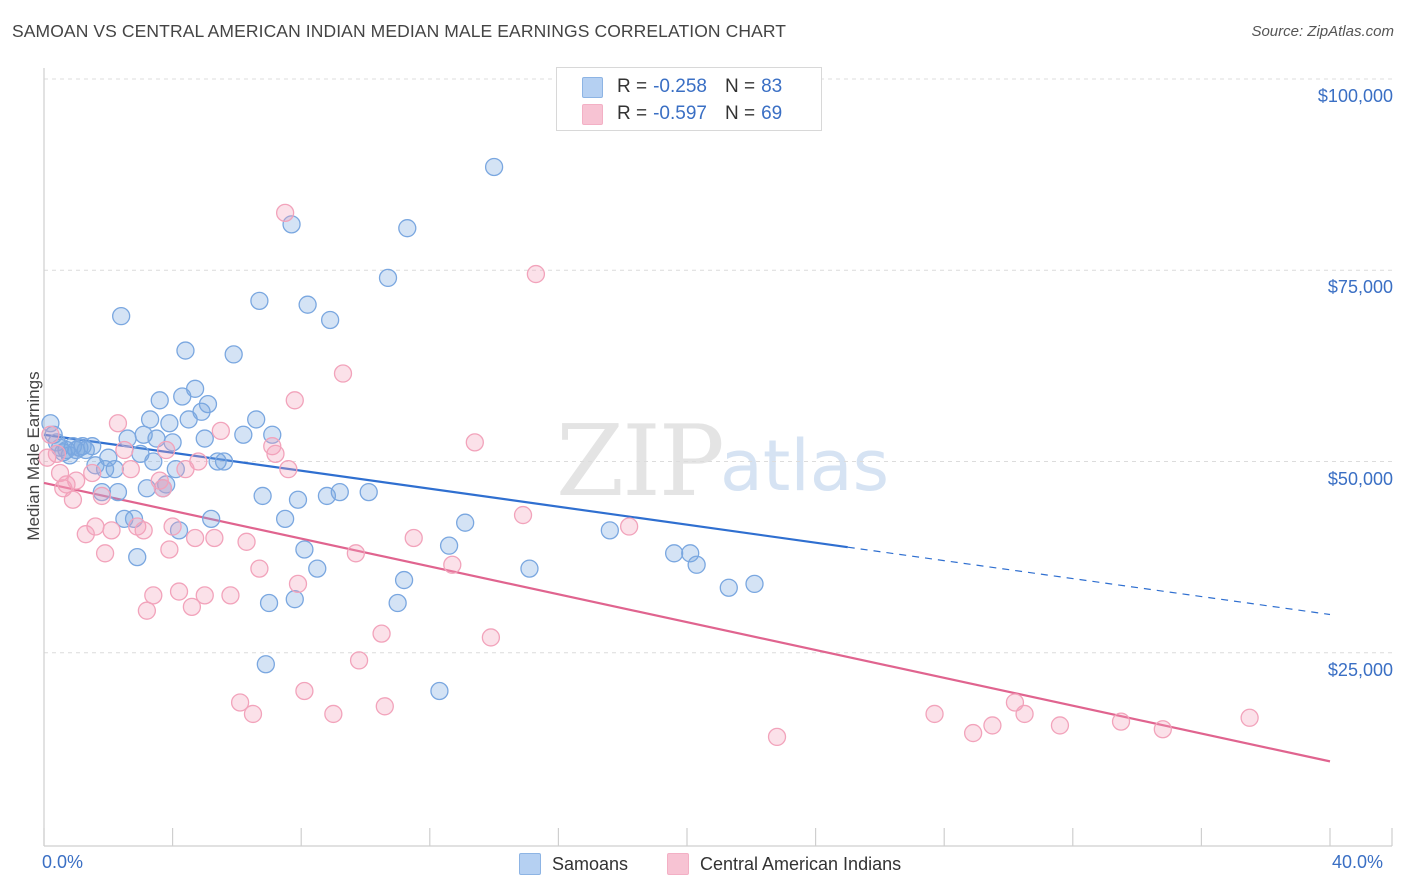  Describe the element at coordinates (772, 113) in the screenshot. I see `legend-n-value: 69` at that location.